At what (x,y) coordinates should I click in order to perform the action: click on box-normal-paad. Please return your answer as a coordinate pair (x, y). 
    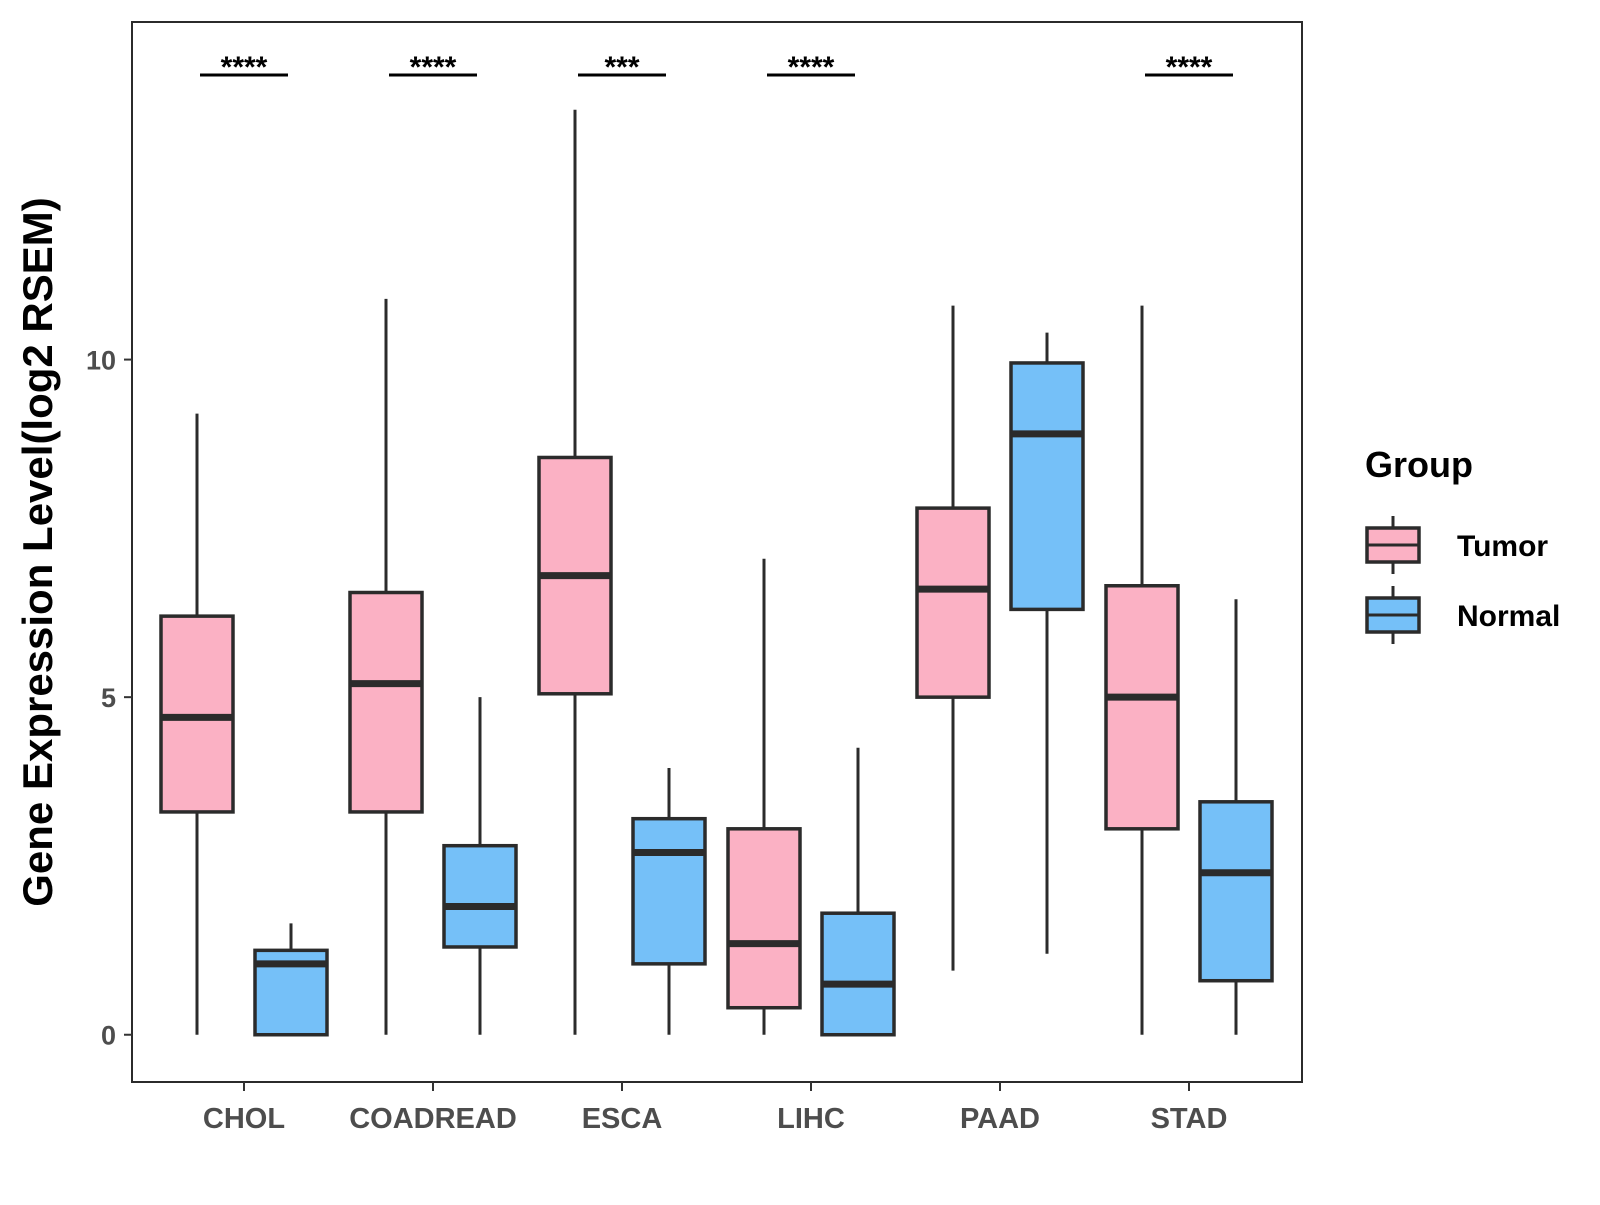
    Looking at the image, I should click on (1047, 643).